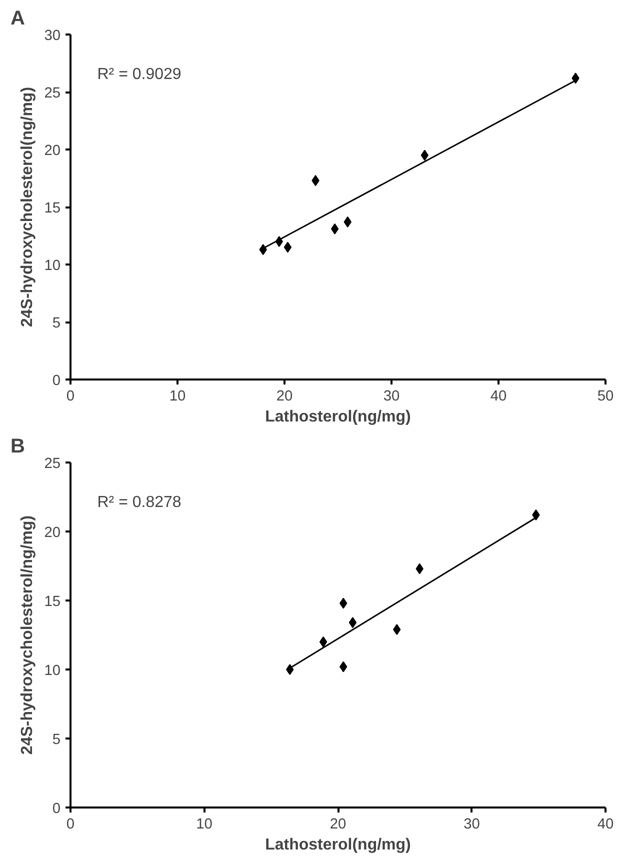 Image resolution: width=637 pixels, height=862 pixels. Describe the element at coordinates (139, 502) in the screenshot. I see `annotation: R² = 0.8278` at that location.